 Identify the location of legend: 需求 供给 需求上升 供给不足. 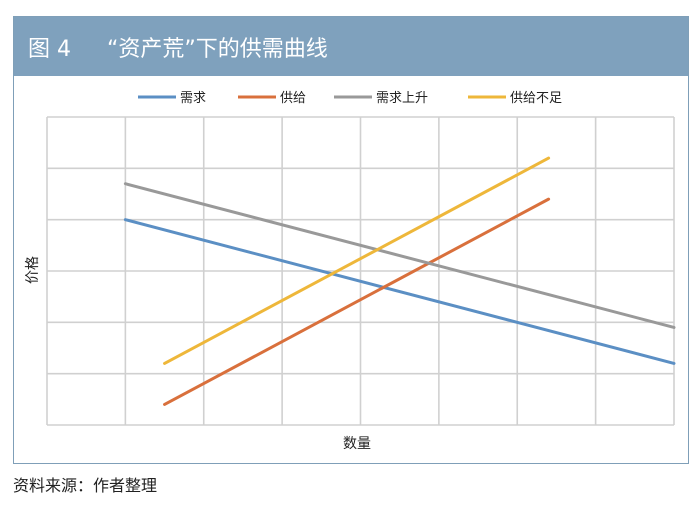
(350, 98).